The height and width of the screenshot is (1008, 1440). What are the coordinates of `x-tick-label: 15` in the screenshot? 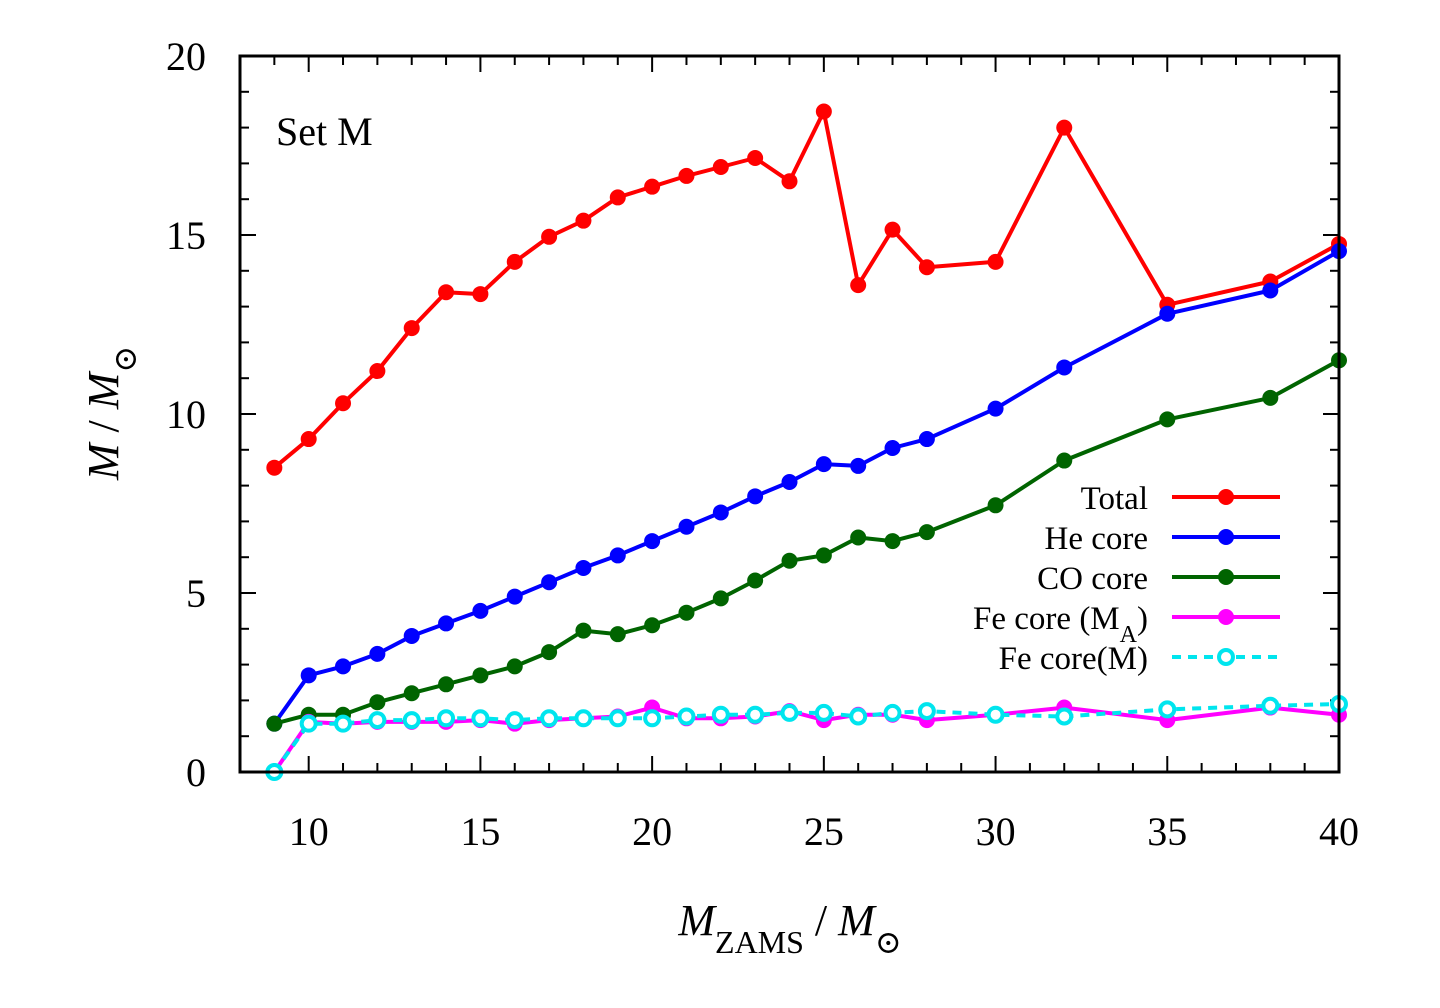 It's located at (480, 831).